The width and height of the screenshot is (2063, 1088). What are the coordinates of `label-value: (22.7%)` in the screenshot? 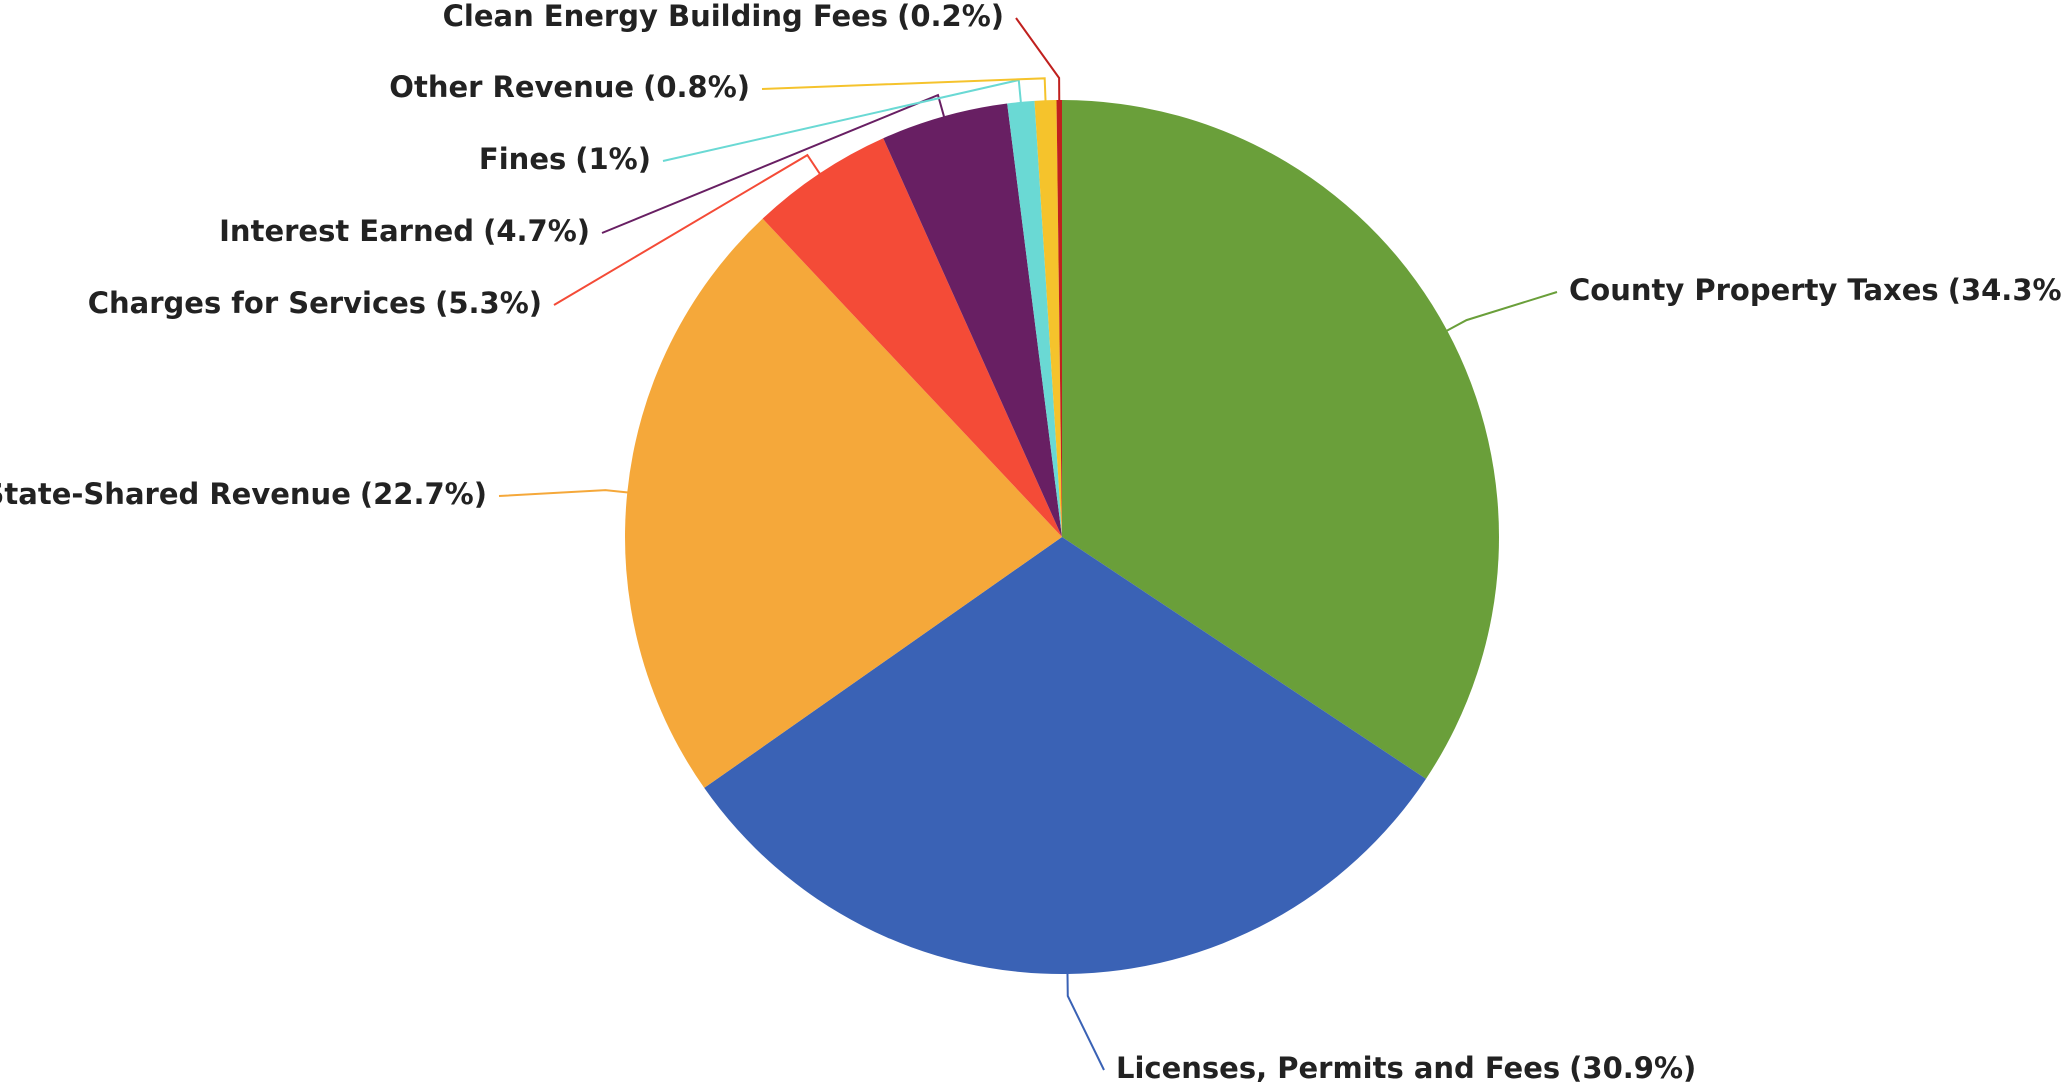 It's located at (423, 494).